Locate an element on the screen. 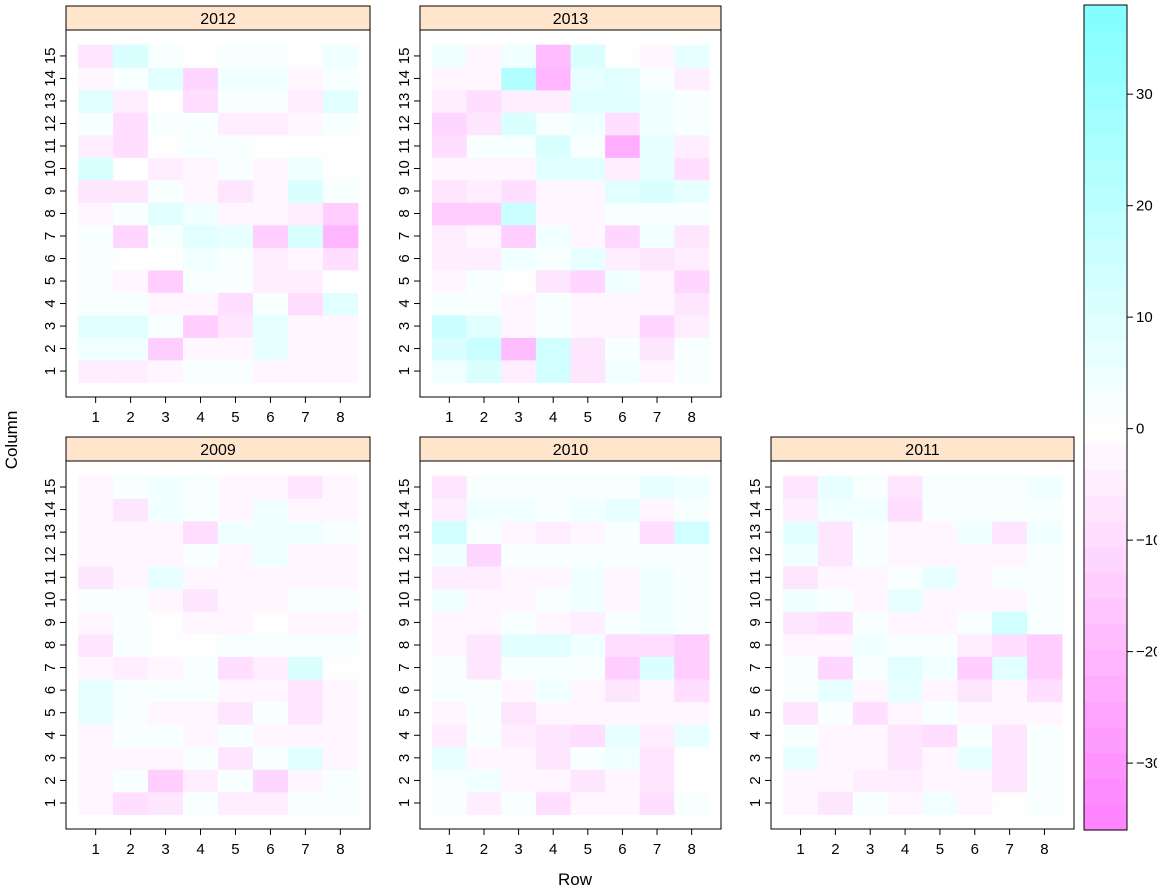 This screenshot has height=891, width=1157. y-tick-label: 10 is located at coordinates (404, 600).